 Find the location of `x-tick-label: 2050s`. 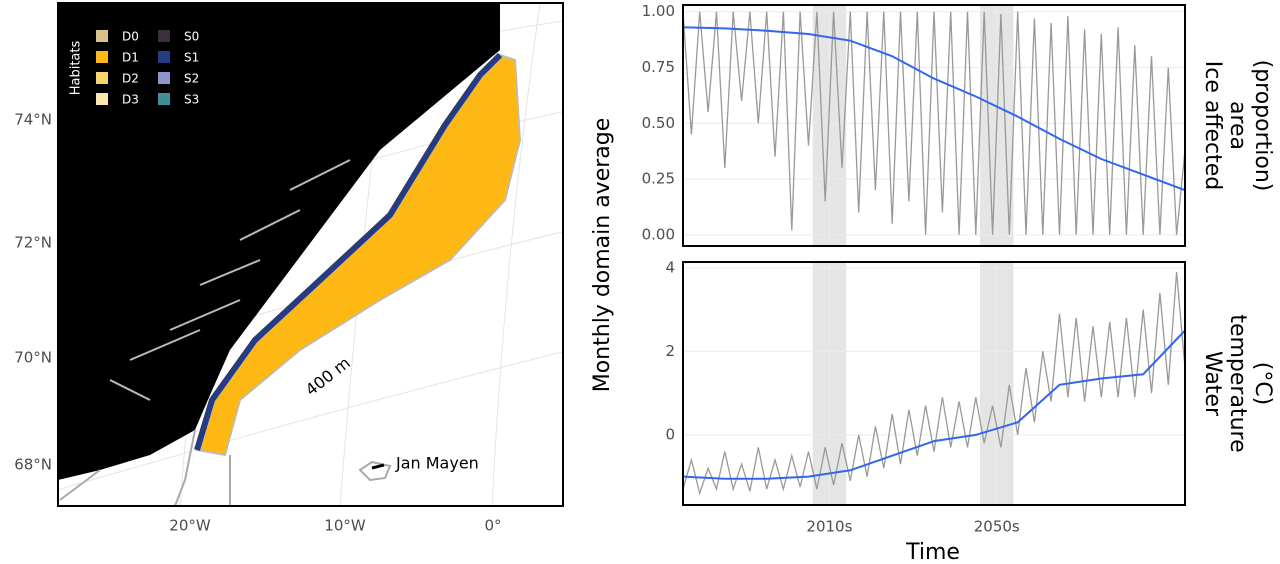

x-tick-label: 2050s is located at coordinates (997, 527).